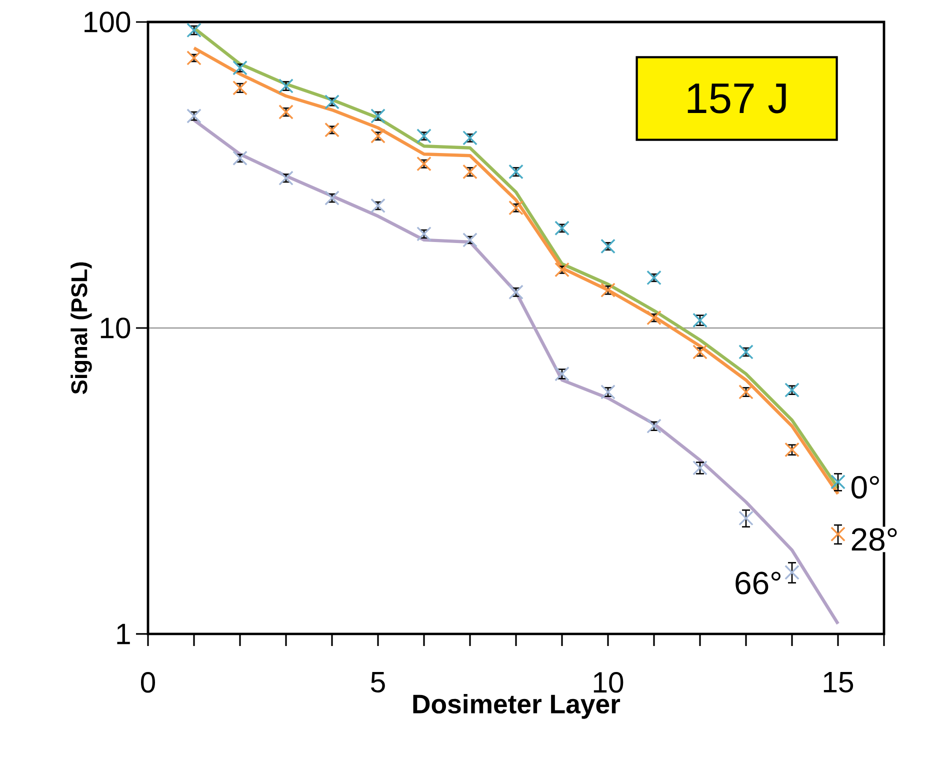 The image size is (926, 760). Describe the element at coordinates (115, 328) in the screenshot. I see `y-tick-label: 10` at that location.